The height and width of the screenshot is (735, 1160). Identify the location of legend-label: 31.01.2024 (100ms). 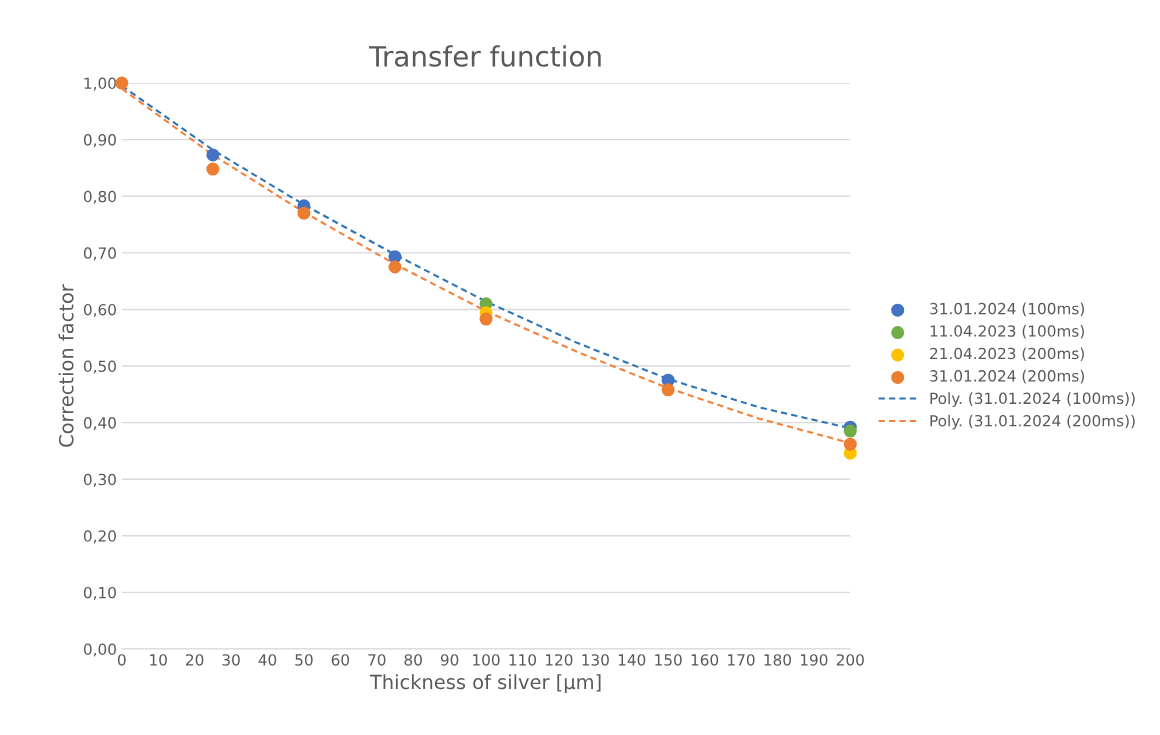
(1007, 309).